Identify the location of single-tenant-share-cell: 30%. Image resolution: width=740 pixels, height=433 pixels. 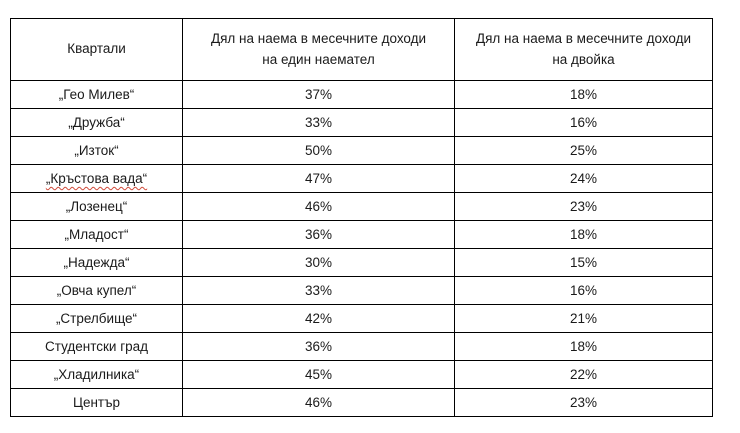
(318, 262).